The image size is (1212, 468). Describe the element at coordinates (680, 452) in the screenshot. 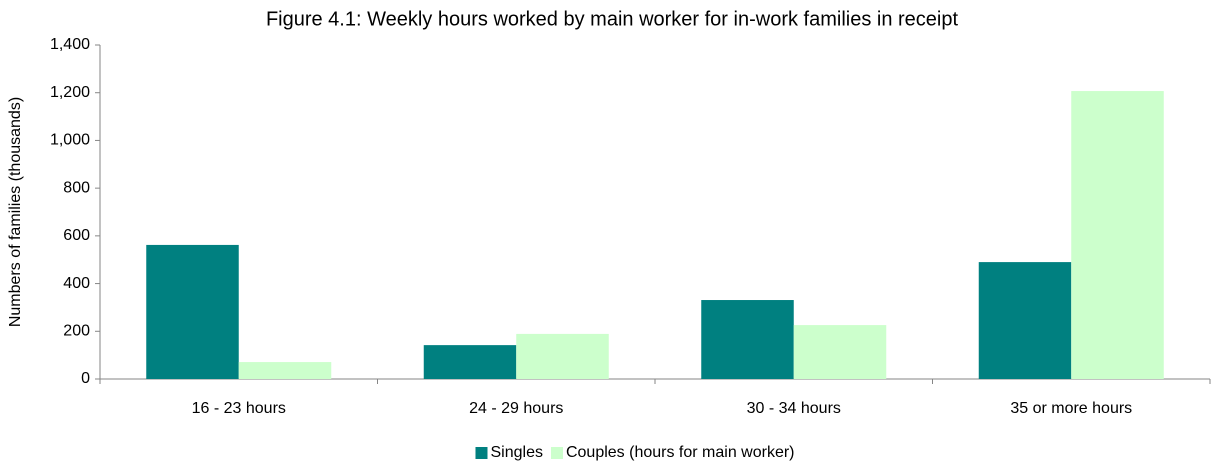

I see `legend-label: Couples (hours for main worker)` at that location.